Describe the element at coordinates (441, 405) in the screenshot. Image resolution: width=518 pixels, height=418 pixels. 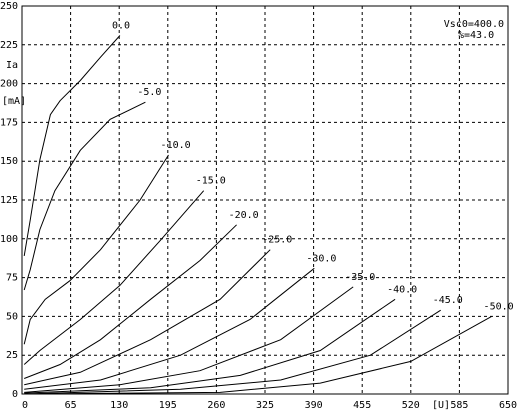
I see `x-axis-unit: [U]` at that location.